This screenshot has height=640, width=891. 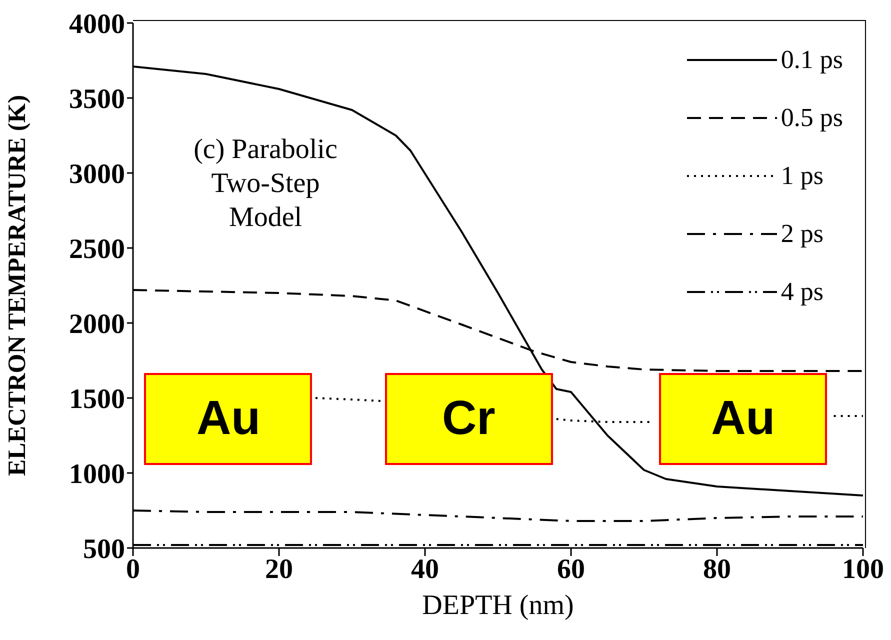 I want to click on legend-label: 1 ps, so click(x=802, y=176).